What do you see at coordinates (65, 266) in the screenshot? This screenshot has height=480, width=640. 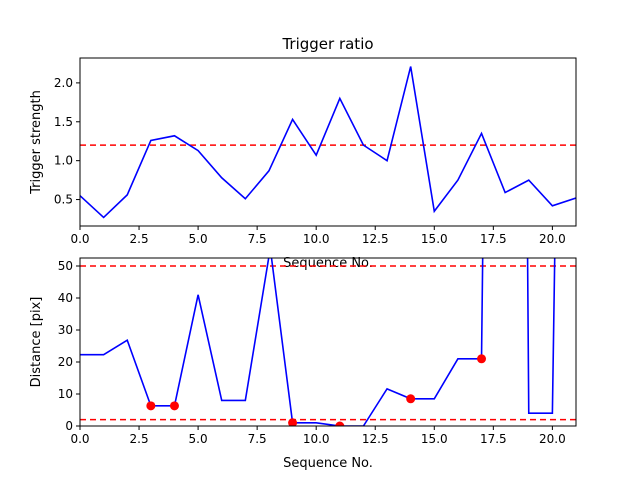 I see `y-tick-label: 50` at bounding box center [65, 266].